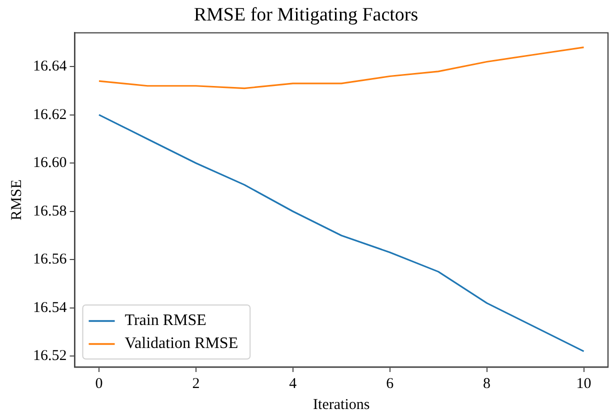 The width and height of the screenshot is (612, 414). Describe the element at coordinates (50, 66) in the screenshot. I see `y-tick-label: 16.64` at that location.